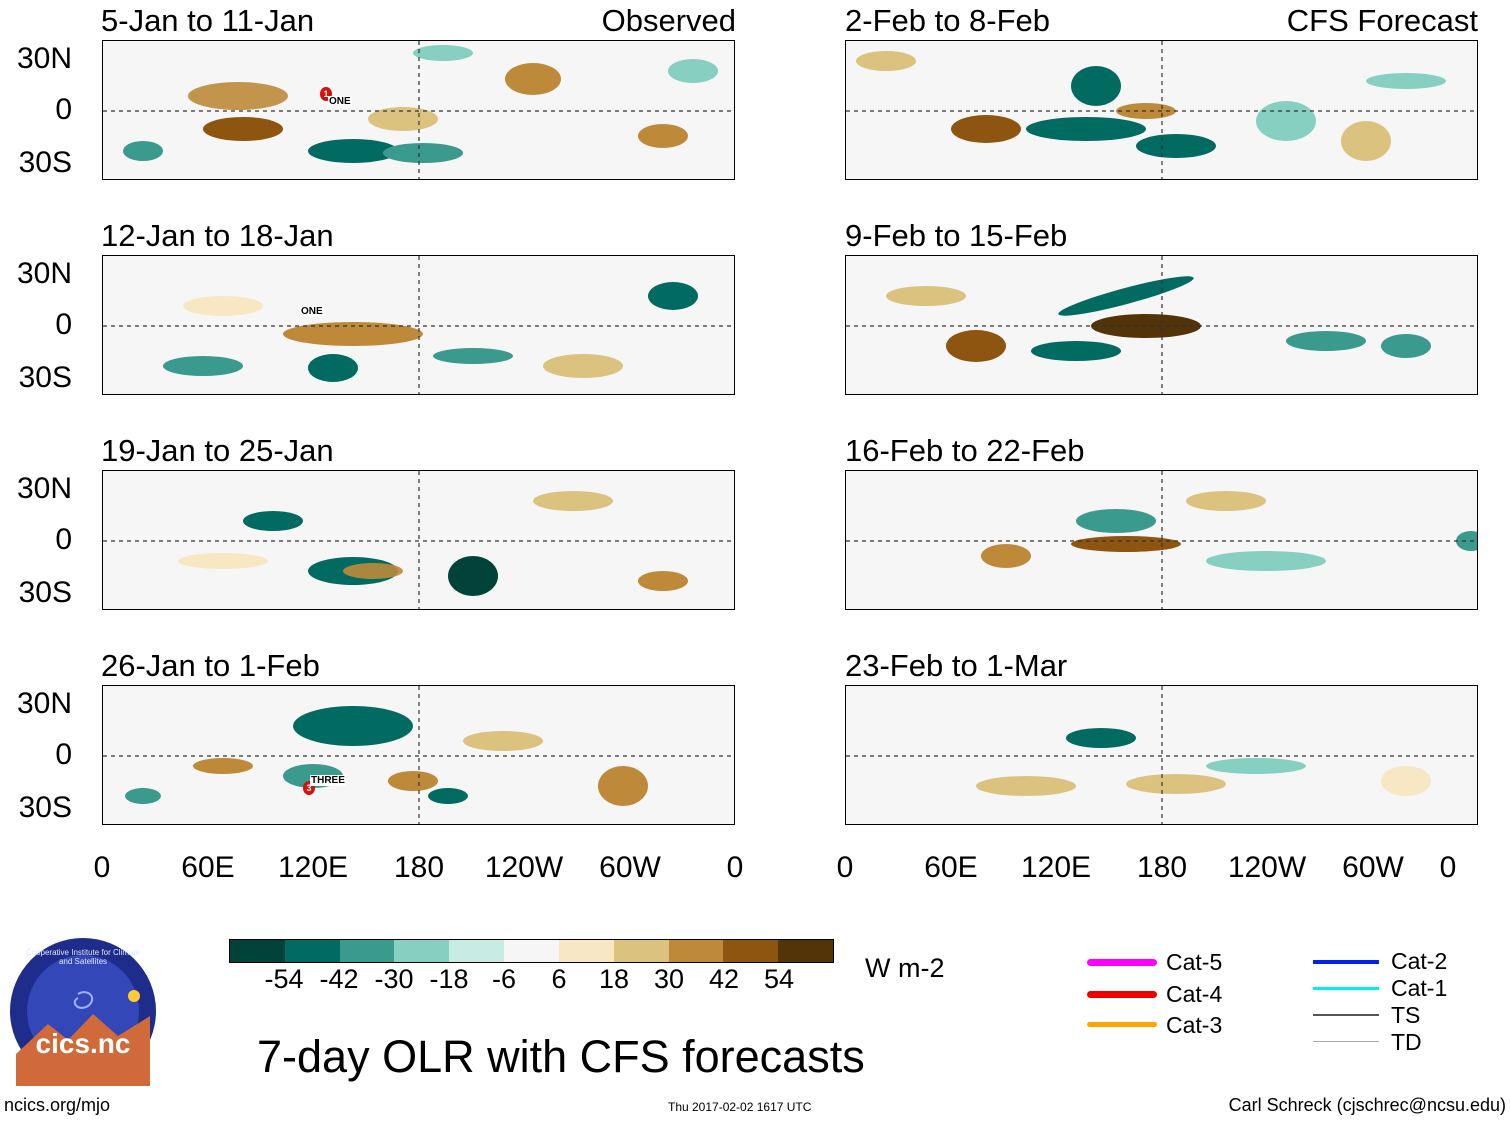  Describe the element at coordinates (948, 20) in the screenshot. I see `panel-title: 2-Feb to 8-Feb` at that location.